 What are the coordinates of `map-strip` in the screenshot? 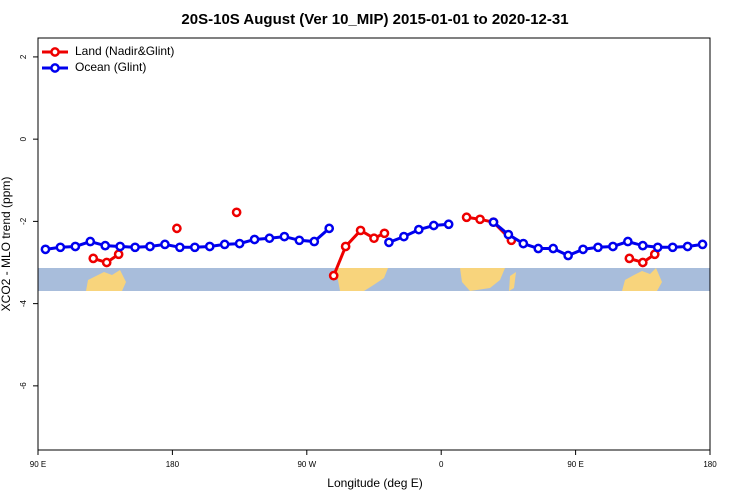 It's located at (374, 279).